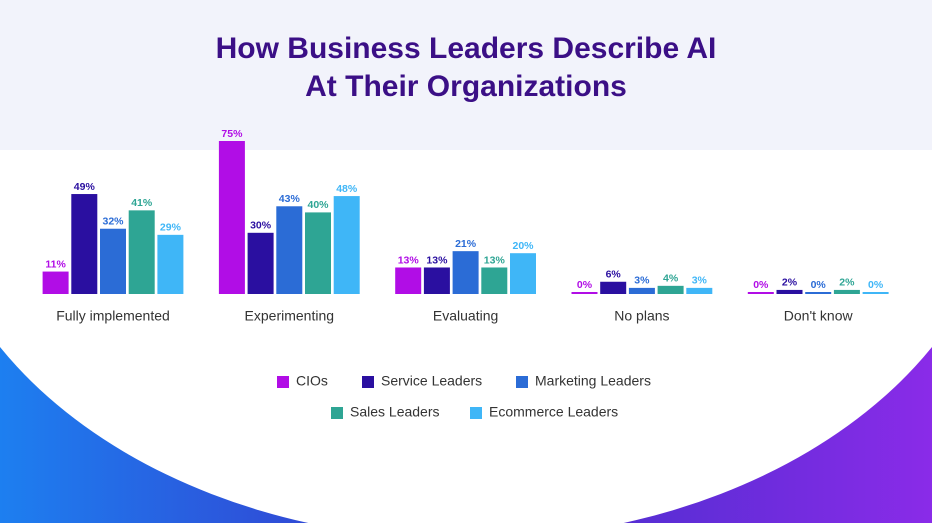  I want to click on x-tick-label: Don't know, so click(819, 316).